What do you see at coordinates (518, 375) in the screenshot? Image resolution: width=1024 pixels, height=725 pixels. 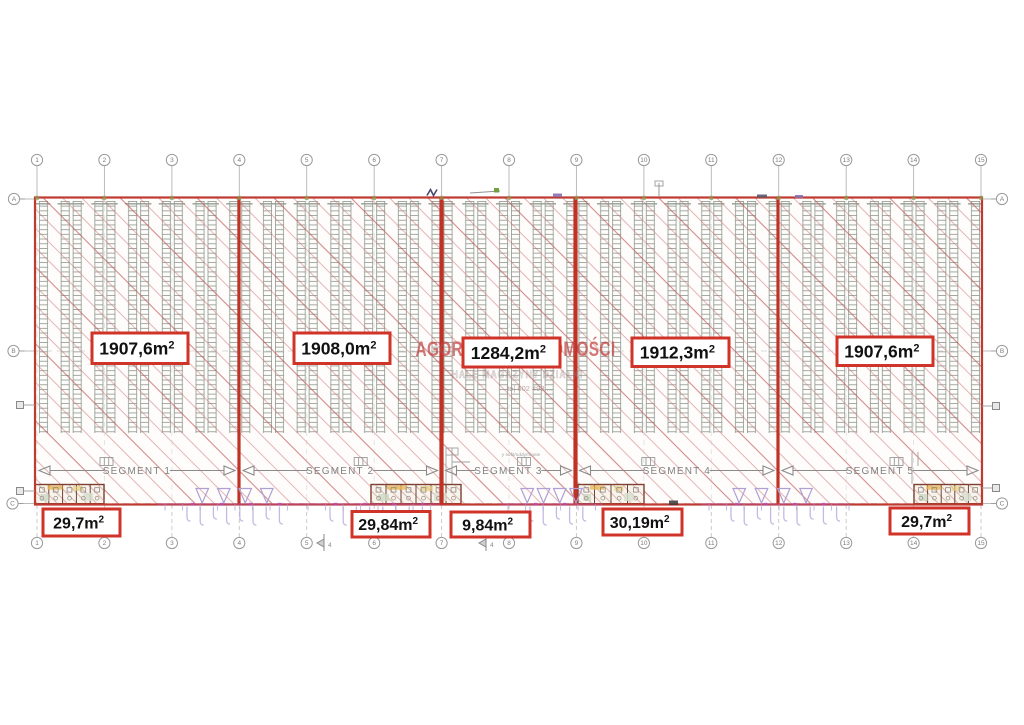 I see `svg-text: HALE MAGAZYNY DZIAŁKI` at bounding box center [518, 375].